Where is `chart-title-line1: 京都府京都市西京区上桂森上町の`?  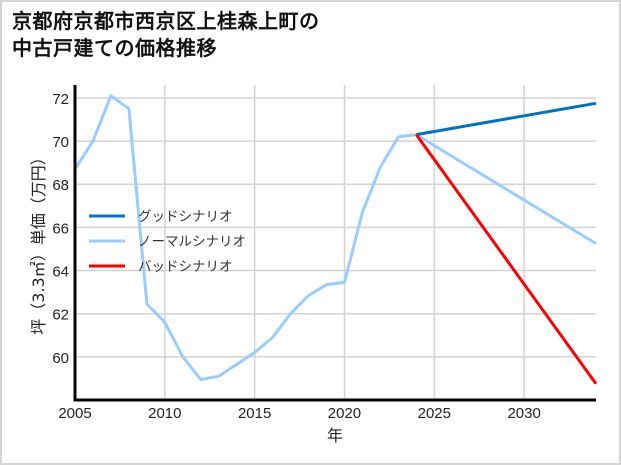 chart-title-line1: 京都府京都市西京区上桂森上町の is located at coordinates (166, 21).